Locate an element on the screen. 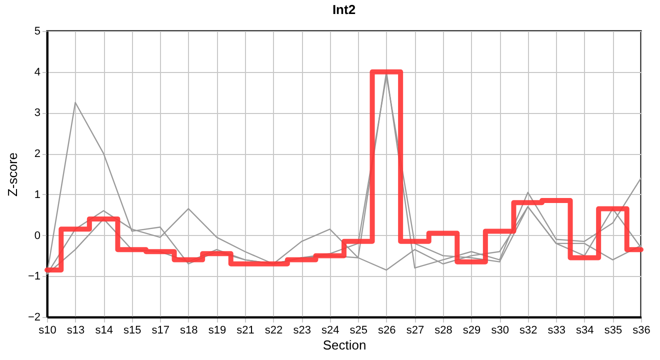 The image size is (660, 360). x-tick-label: s13 is located at coordinates (75, 330).